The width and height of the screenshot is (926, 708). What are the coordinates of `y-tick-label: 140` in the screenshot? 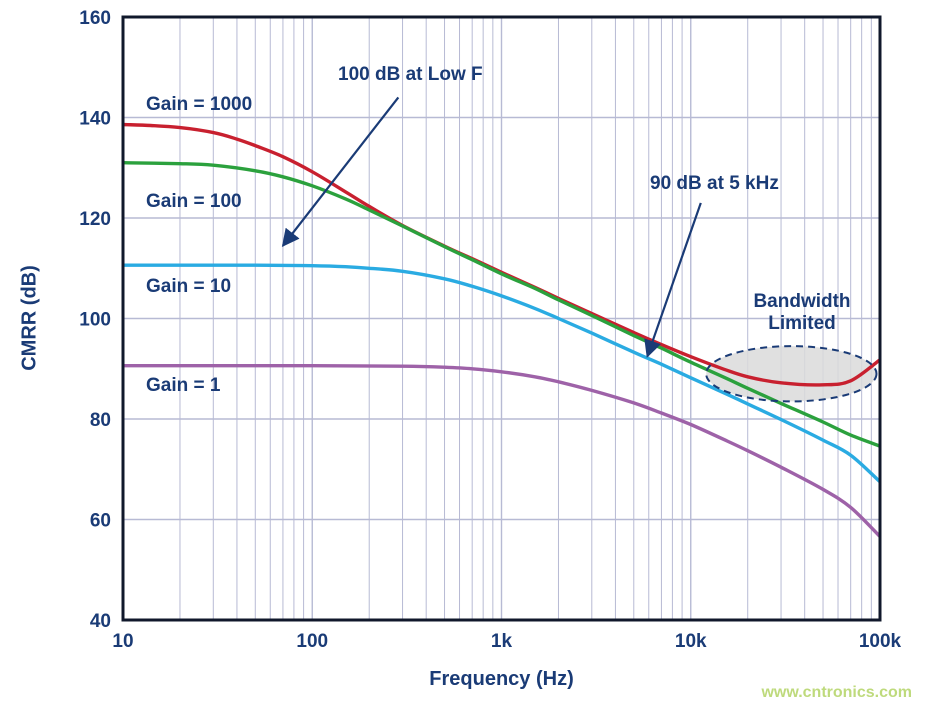 It's located at (95, 119).